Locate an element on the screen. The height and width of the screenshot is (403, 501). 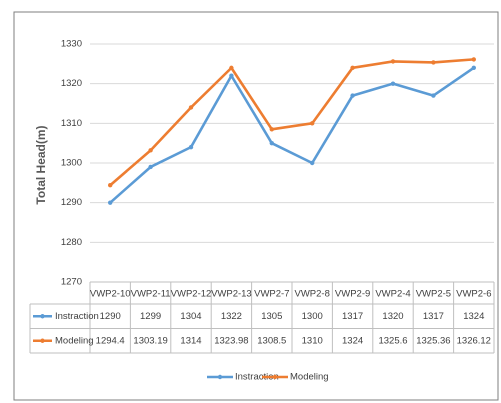
table-cell: 1325.36 is located at coordinates (433, 340).